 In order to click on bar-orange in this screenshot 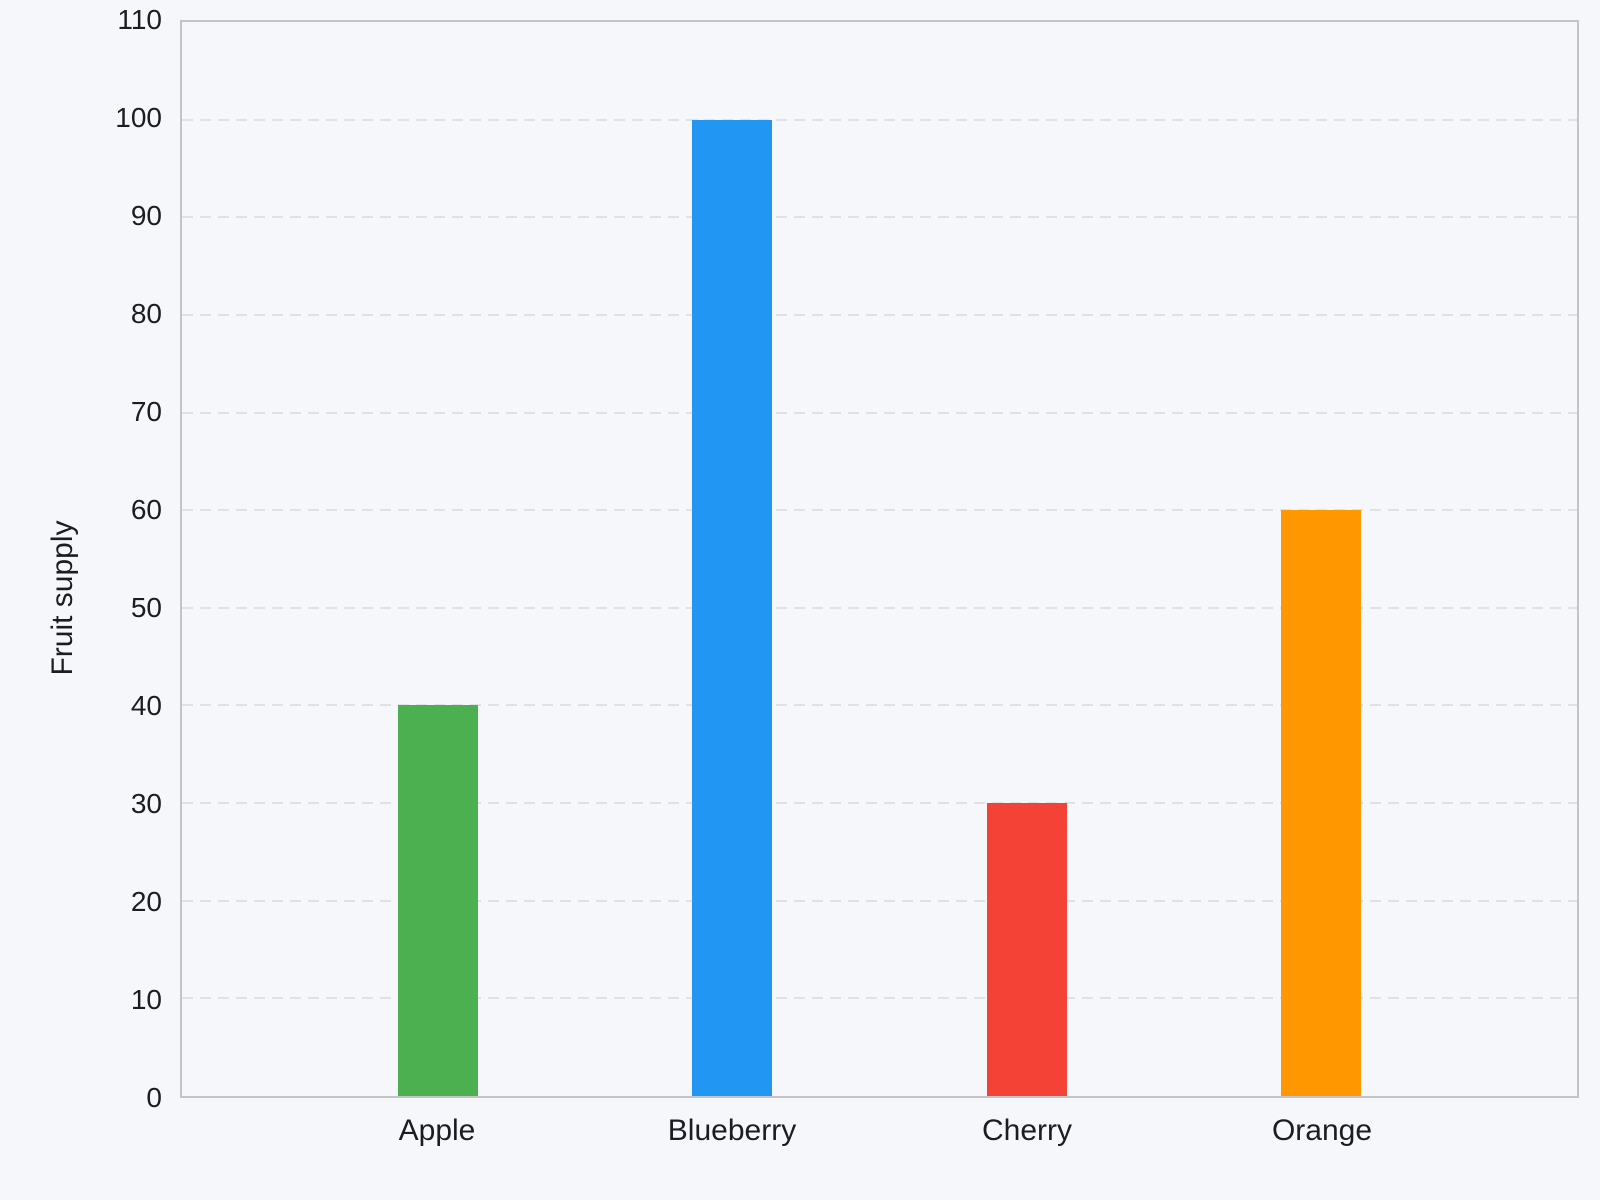, I will do `click(1320, 803)`.